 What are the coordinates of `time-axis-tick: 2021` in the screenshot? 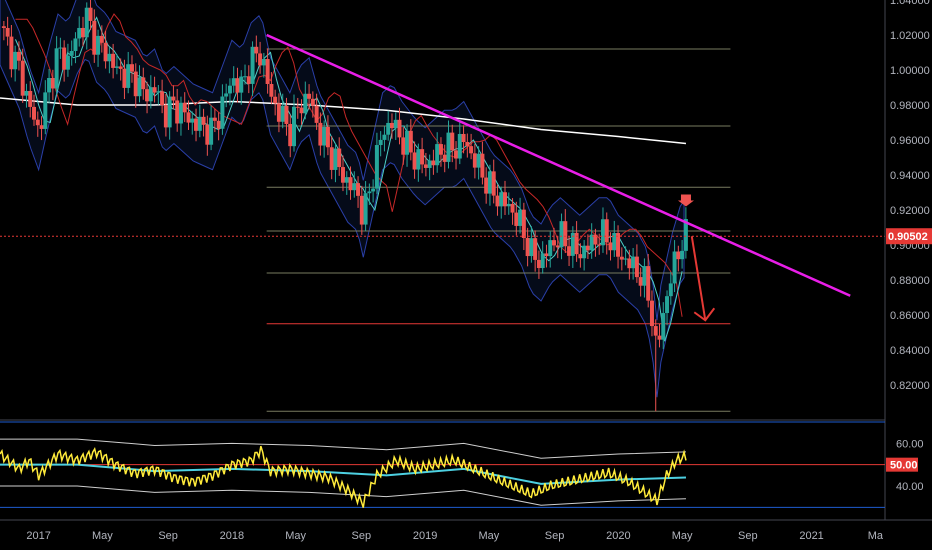 It's located at (811, 536).